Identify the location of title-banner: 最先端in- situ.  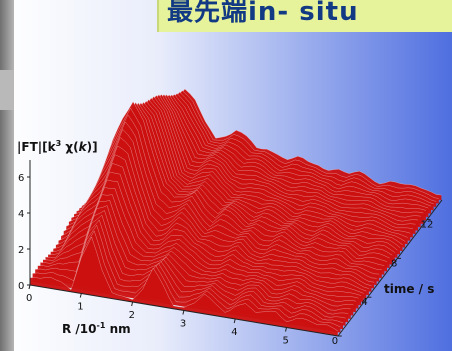
(304, 16).